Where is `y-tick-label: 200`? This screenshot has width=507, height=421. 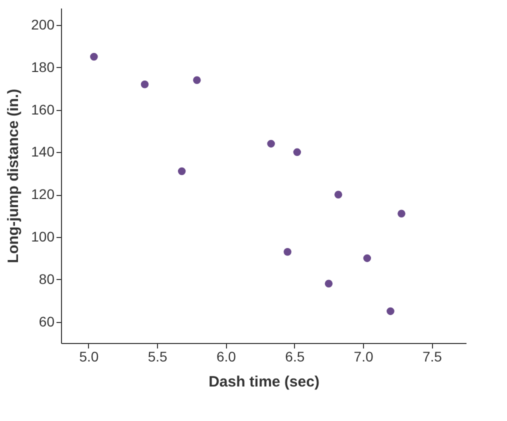
y-tick-label: 200 is located at coordinates (43, 24).